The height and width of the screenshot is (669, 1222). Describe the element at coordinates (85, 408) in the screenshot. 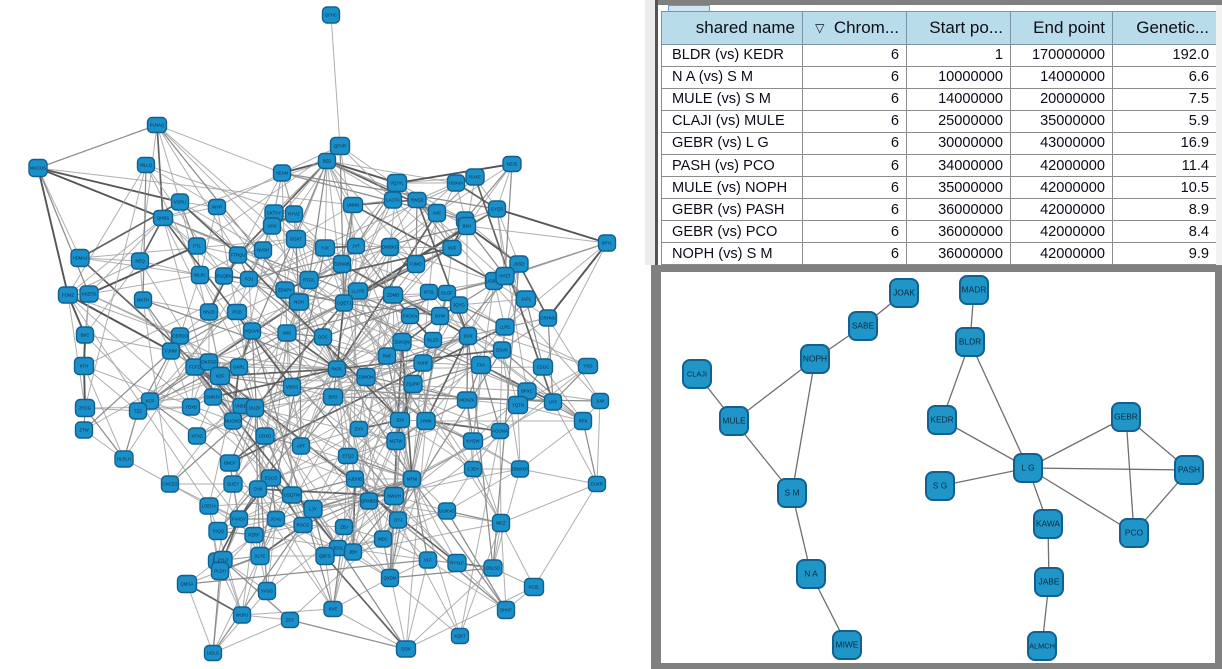

I see `svg-text: ZYCG` at that location.